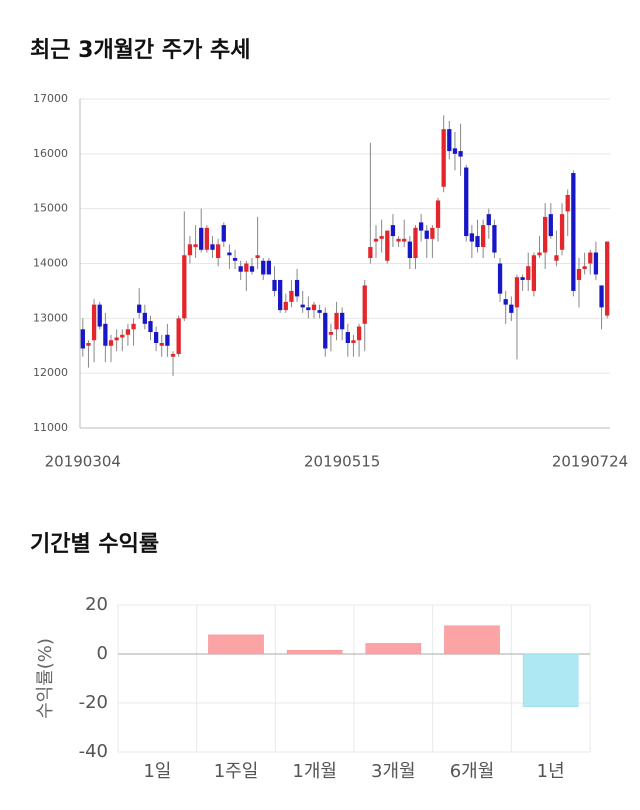 Image resolution: width=640 pixels, height=810 pixels. I want to click on x-tick-label: 1일, so click(157, 771).